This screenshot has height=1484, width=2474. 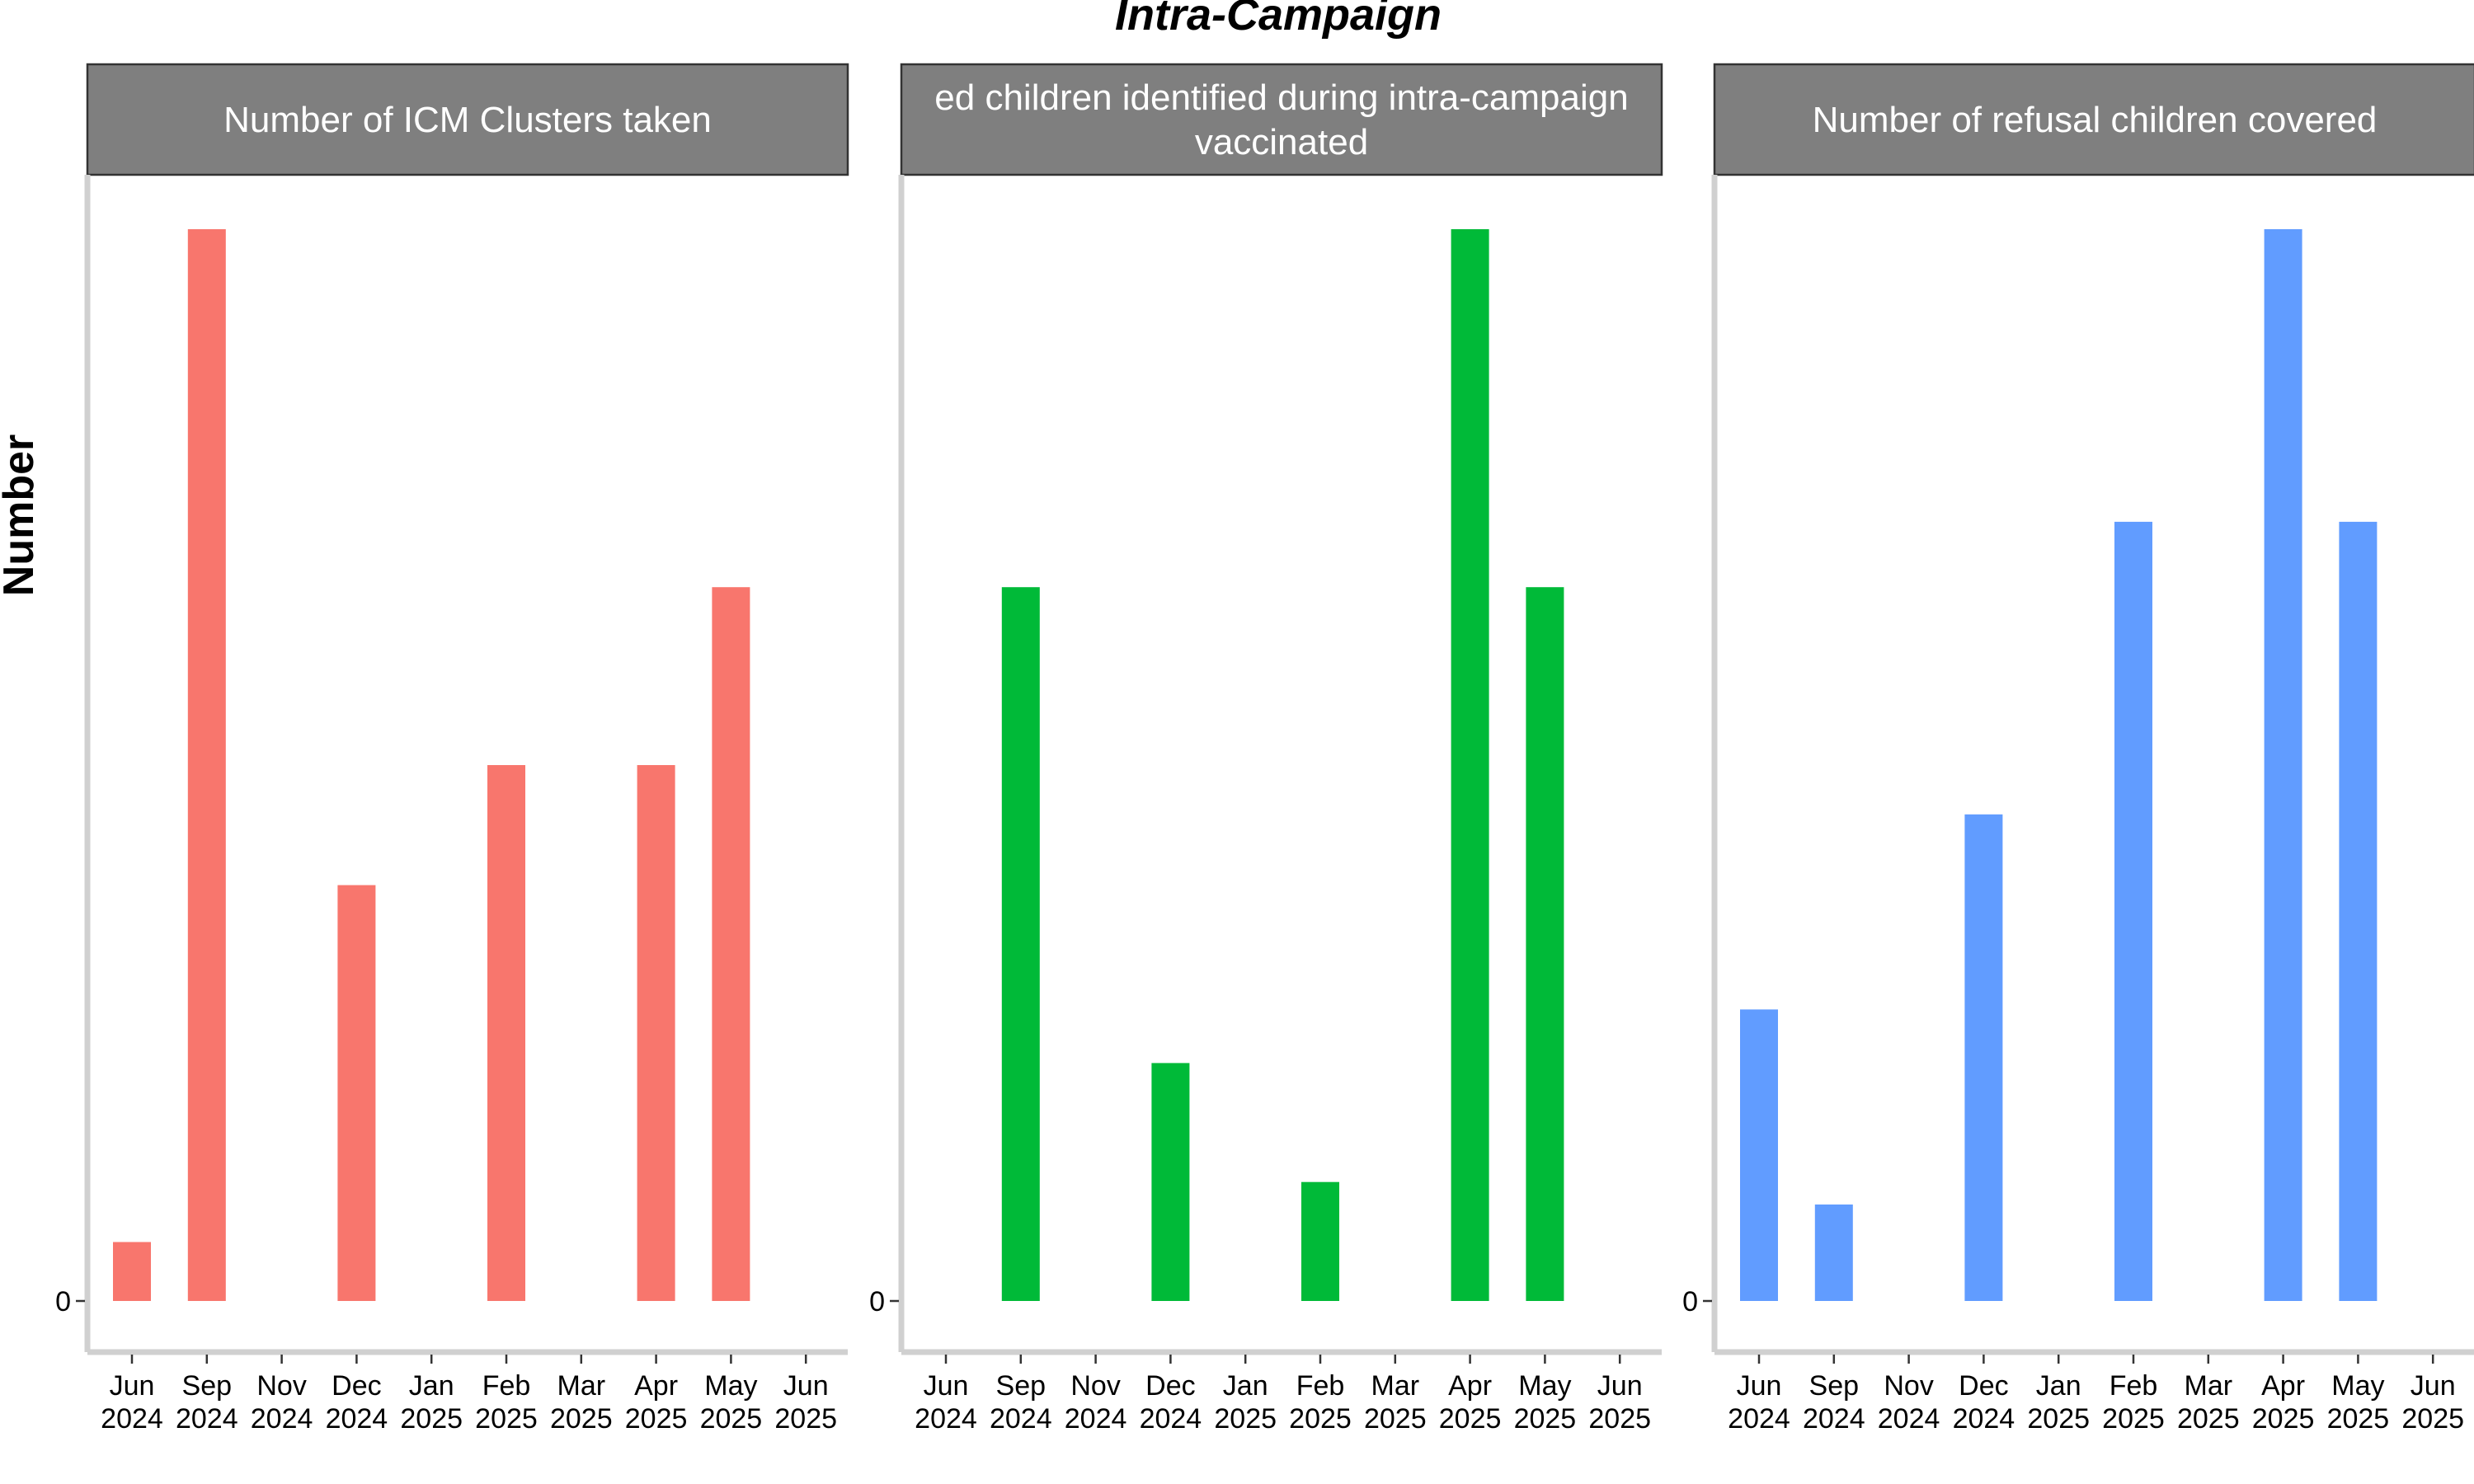 I want to click on y-axis-label: Number, so click(x=21, y=515).